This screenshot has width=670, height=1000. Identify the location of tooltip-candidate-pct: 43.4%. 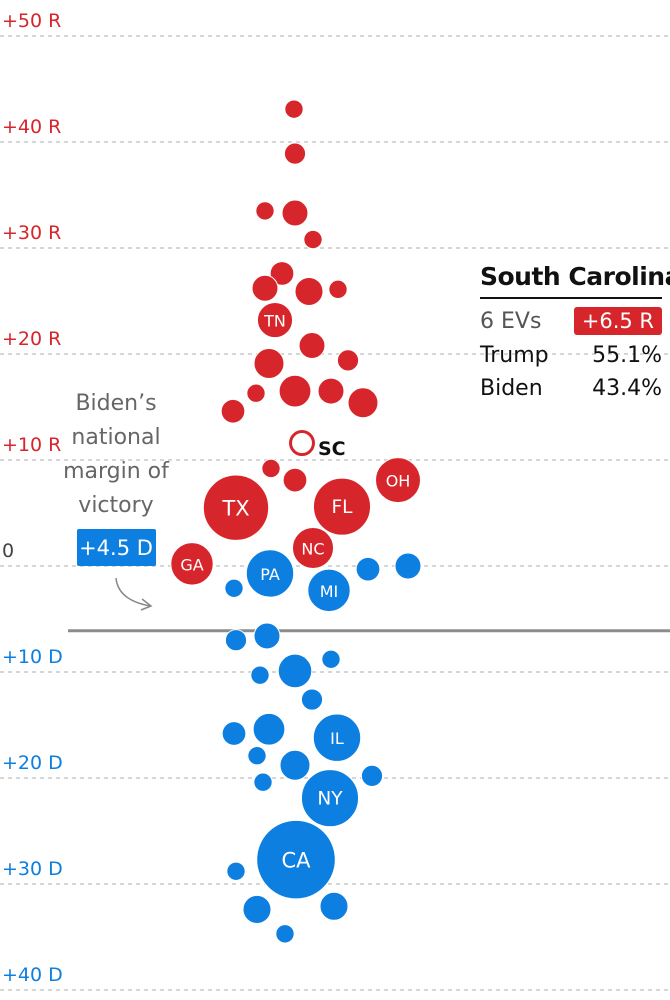
(627, 388).